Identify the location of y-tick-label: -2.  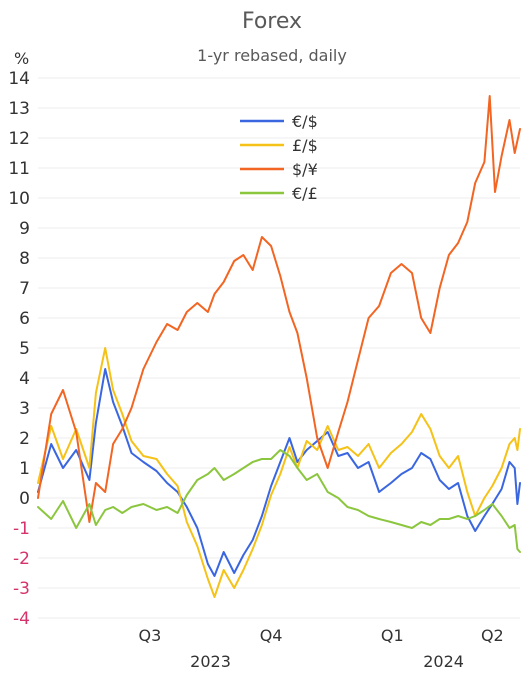
(21, 559).